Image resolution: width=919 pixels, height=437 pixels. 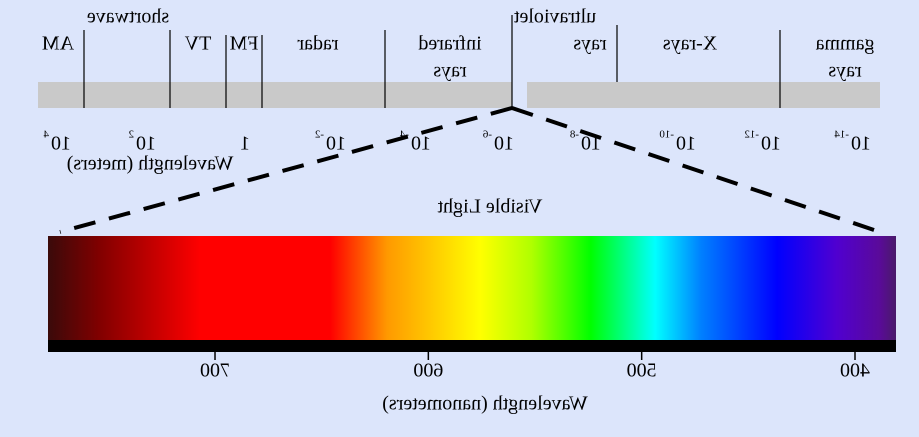 I want to click on tick-exponent: -14, so click(x=841, y=135).